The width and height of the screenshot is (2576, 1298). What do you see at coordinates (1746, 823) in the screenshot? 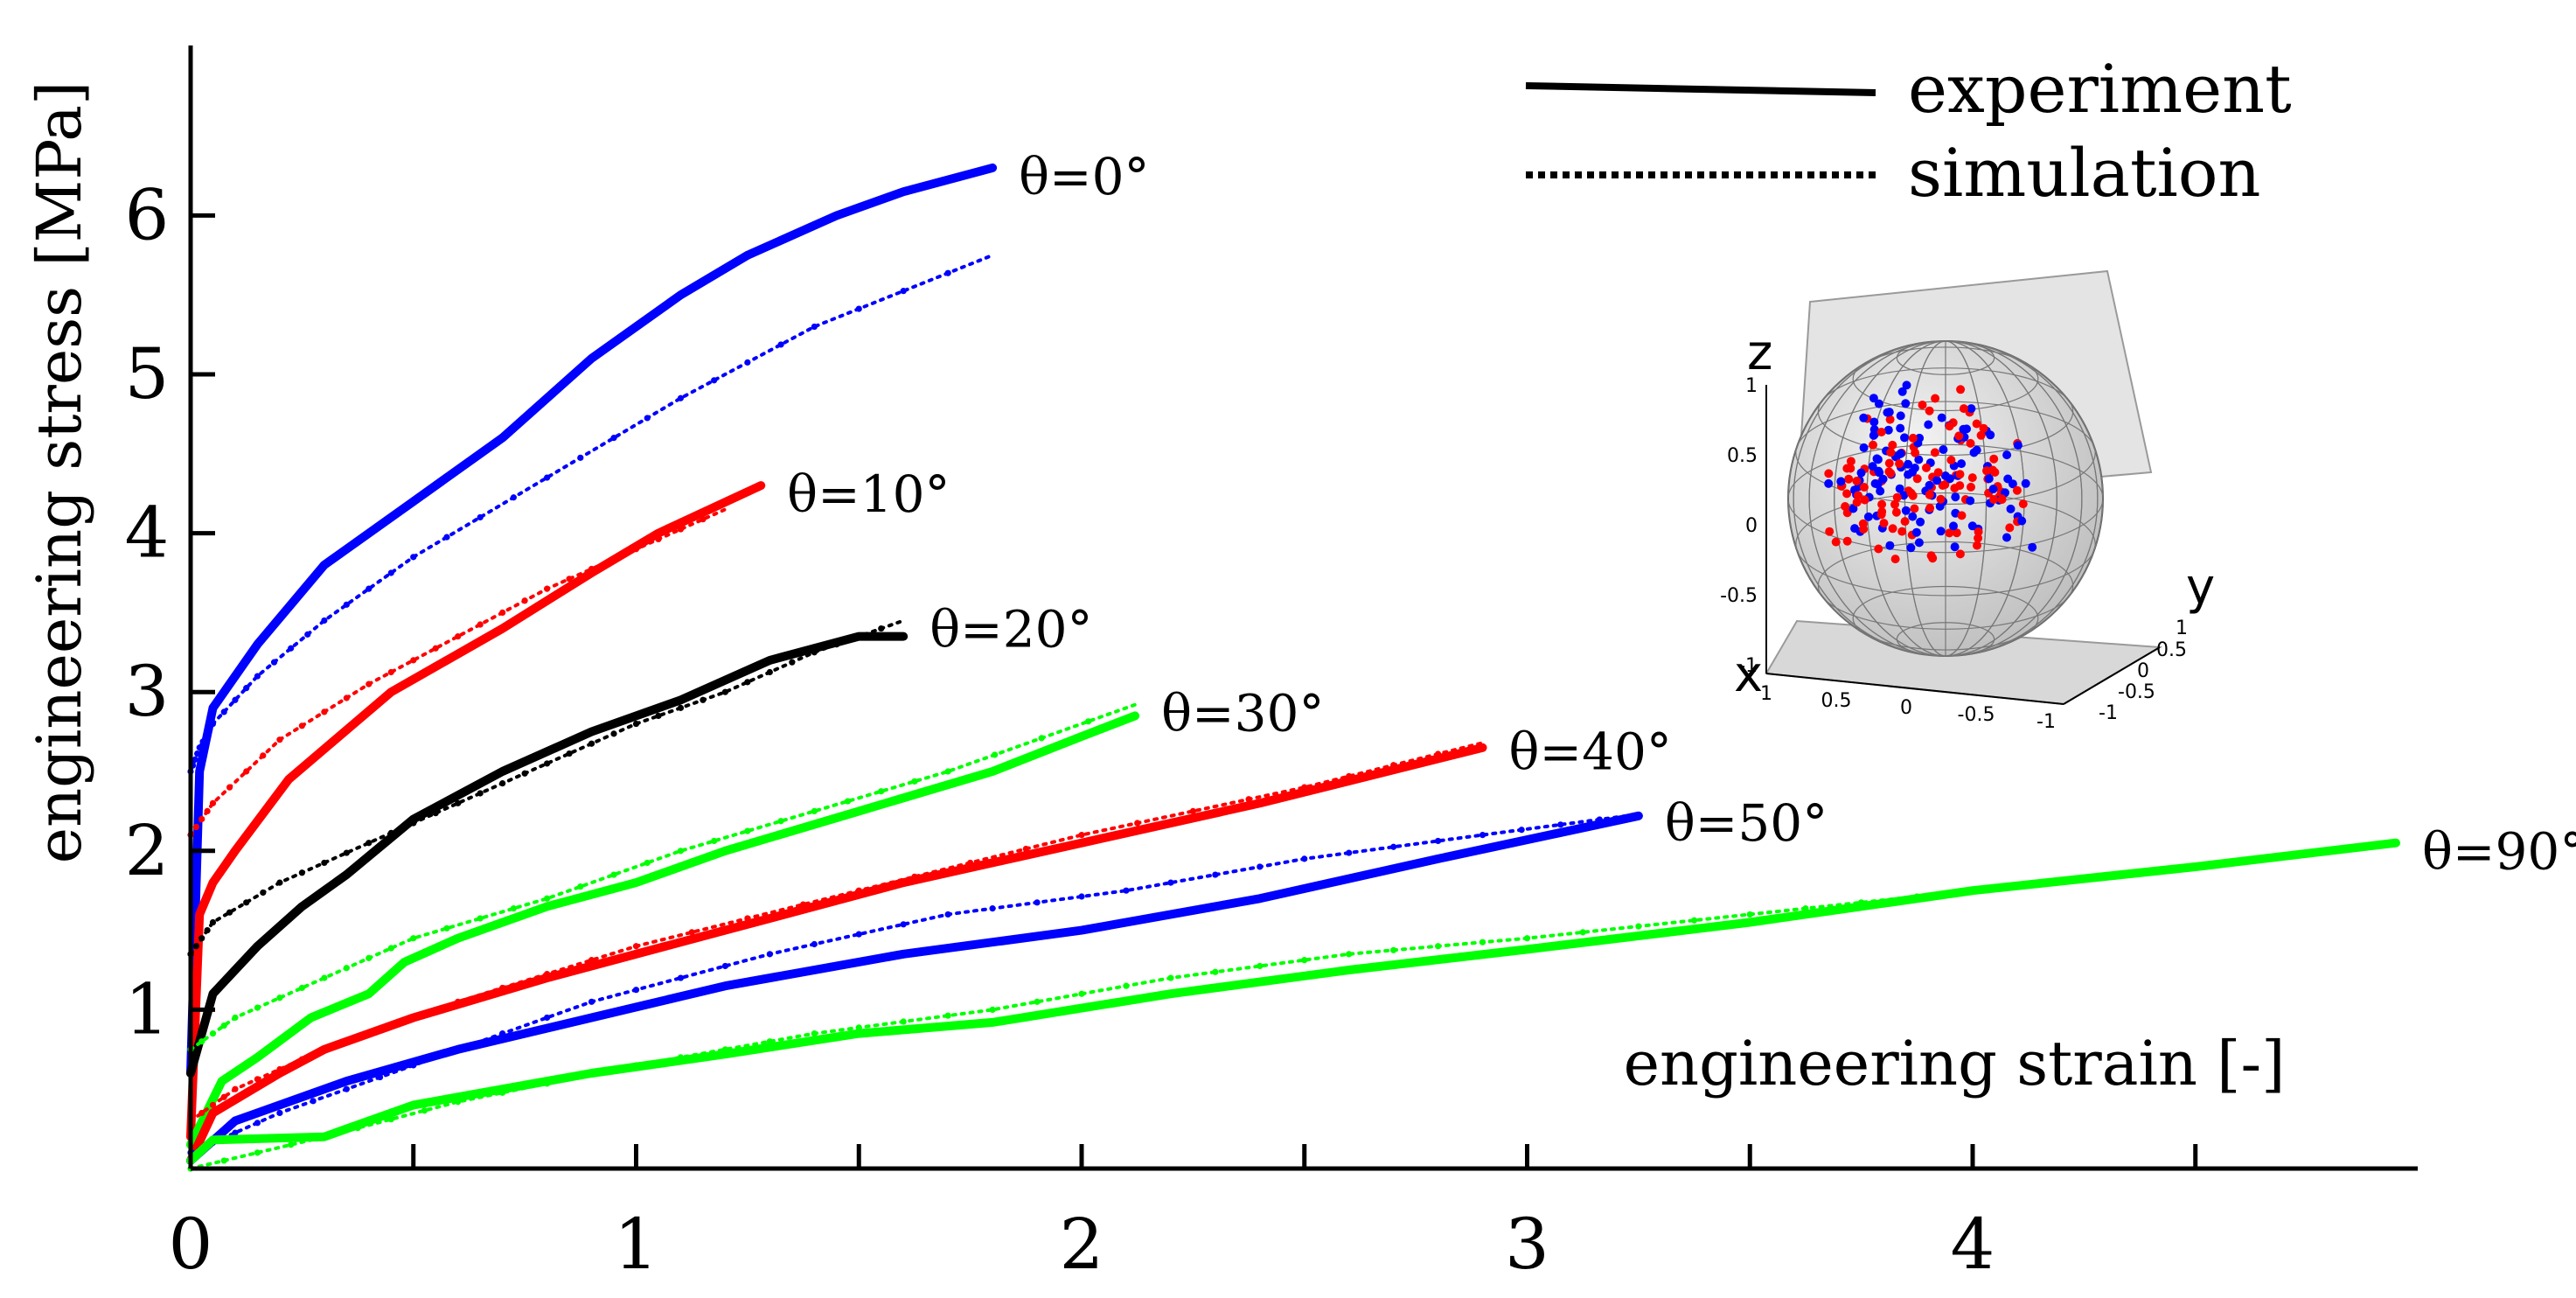
I see `series-label-theta-50: θ=50°` at bounding box center [1746, 823].